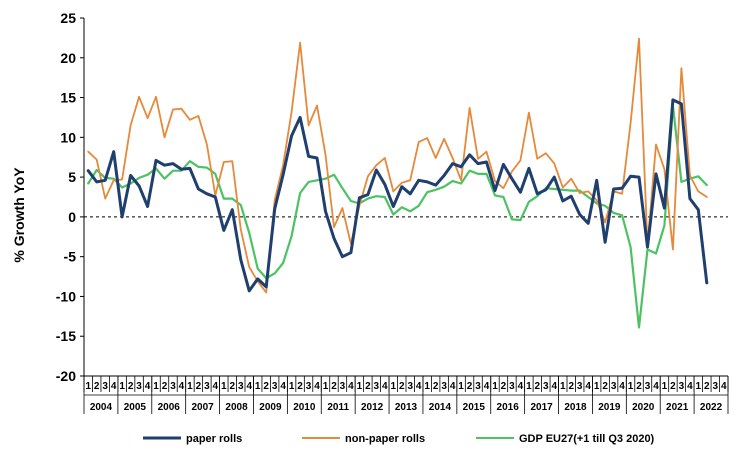 The height and width of the screenshot is (452, 739). Describe the element at coordinates (236, 407) in the screenshot. I see `x-tick-label-year: 2008` at that location.